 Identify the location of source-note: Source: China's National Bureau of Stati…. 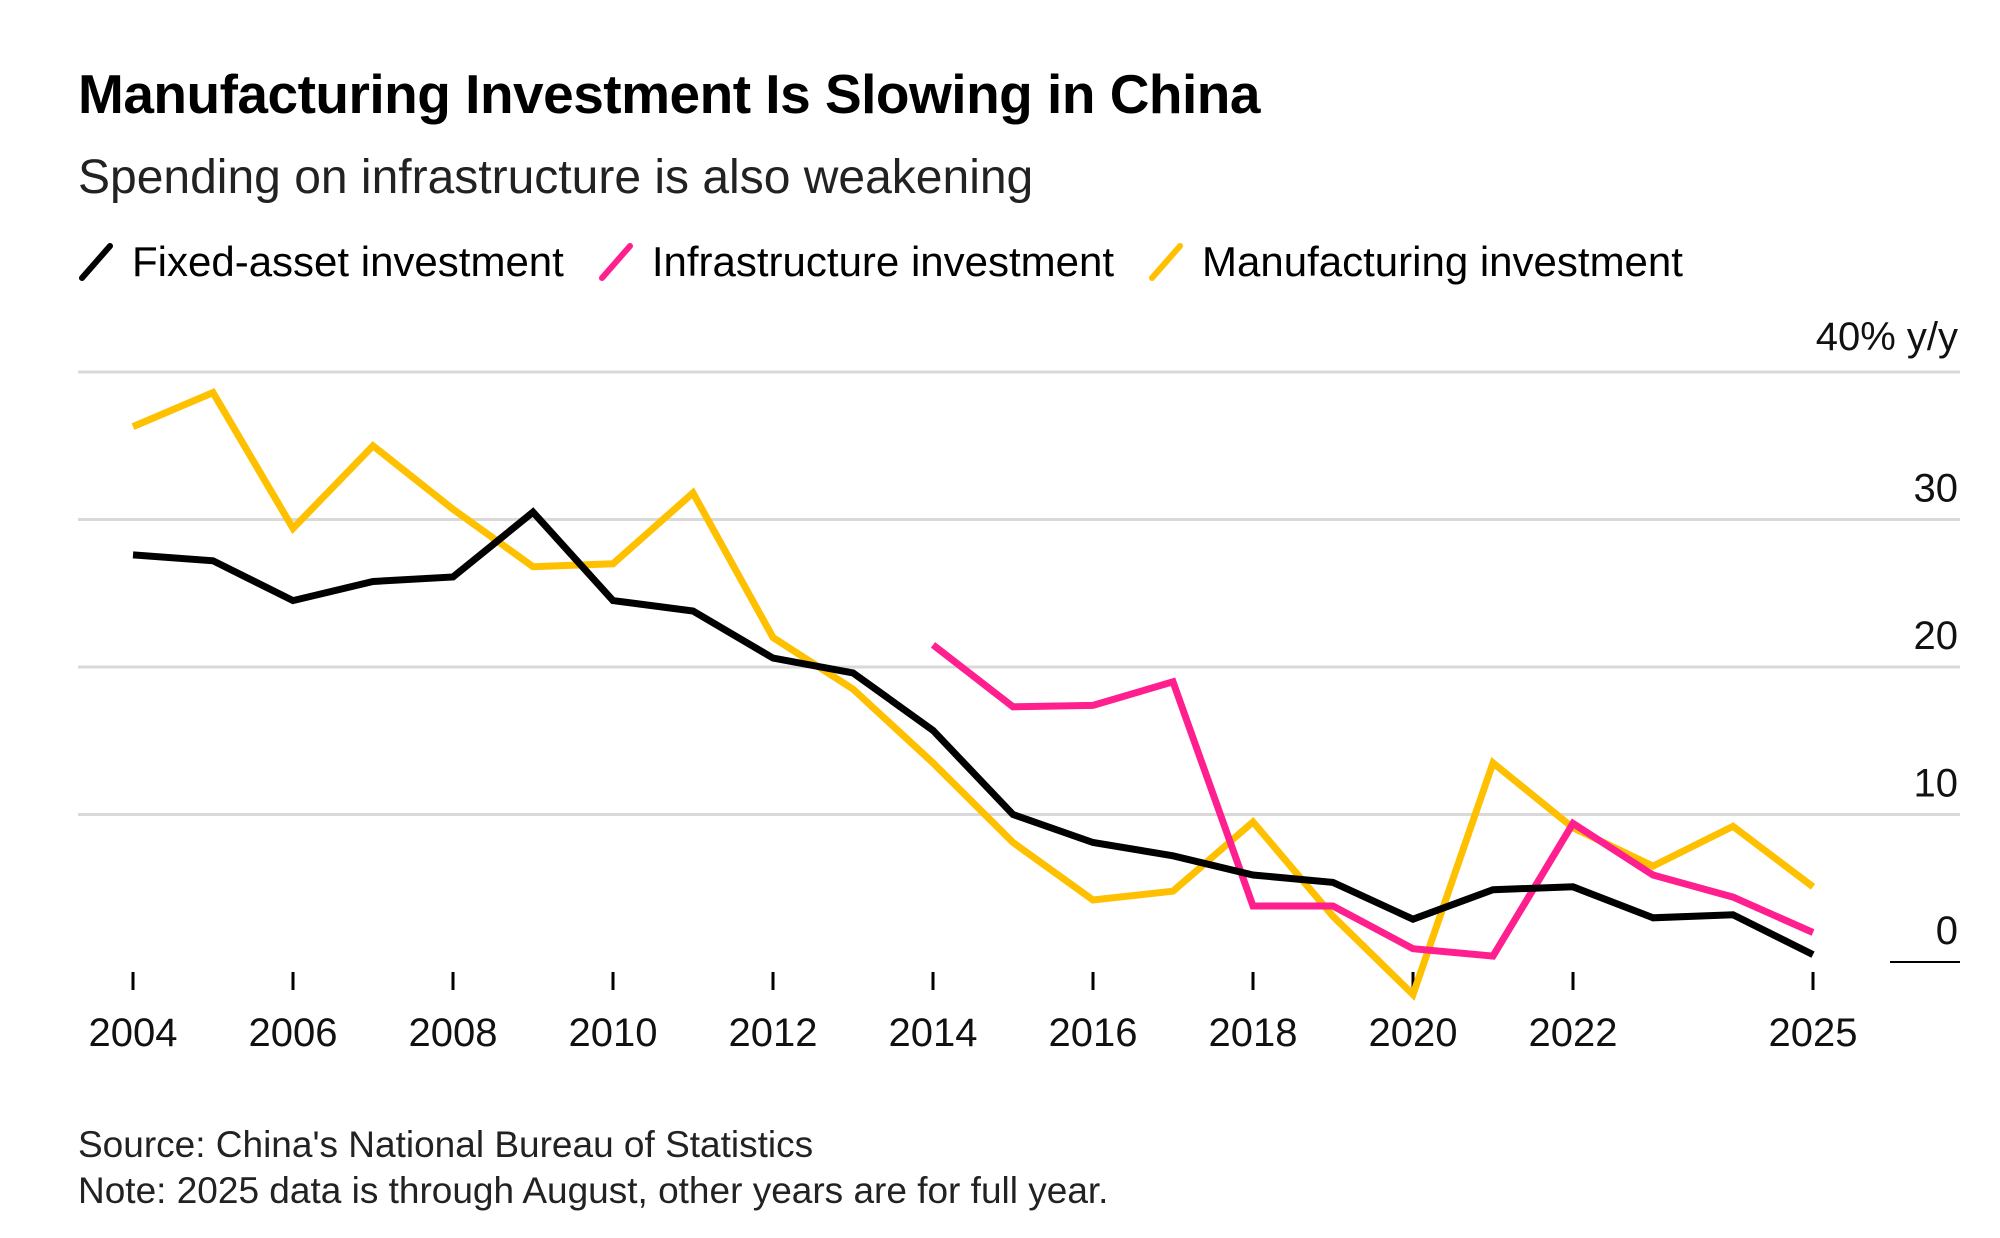
(446, 1144).